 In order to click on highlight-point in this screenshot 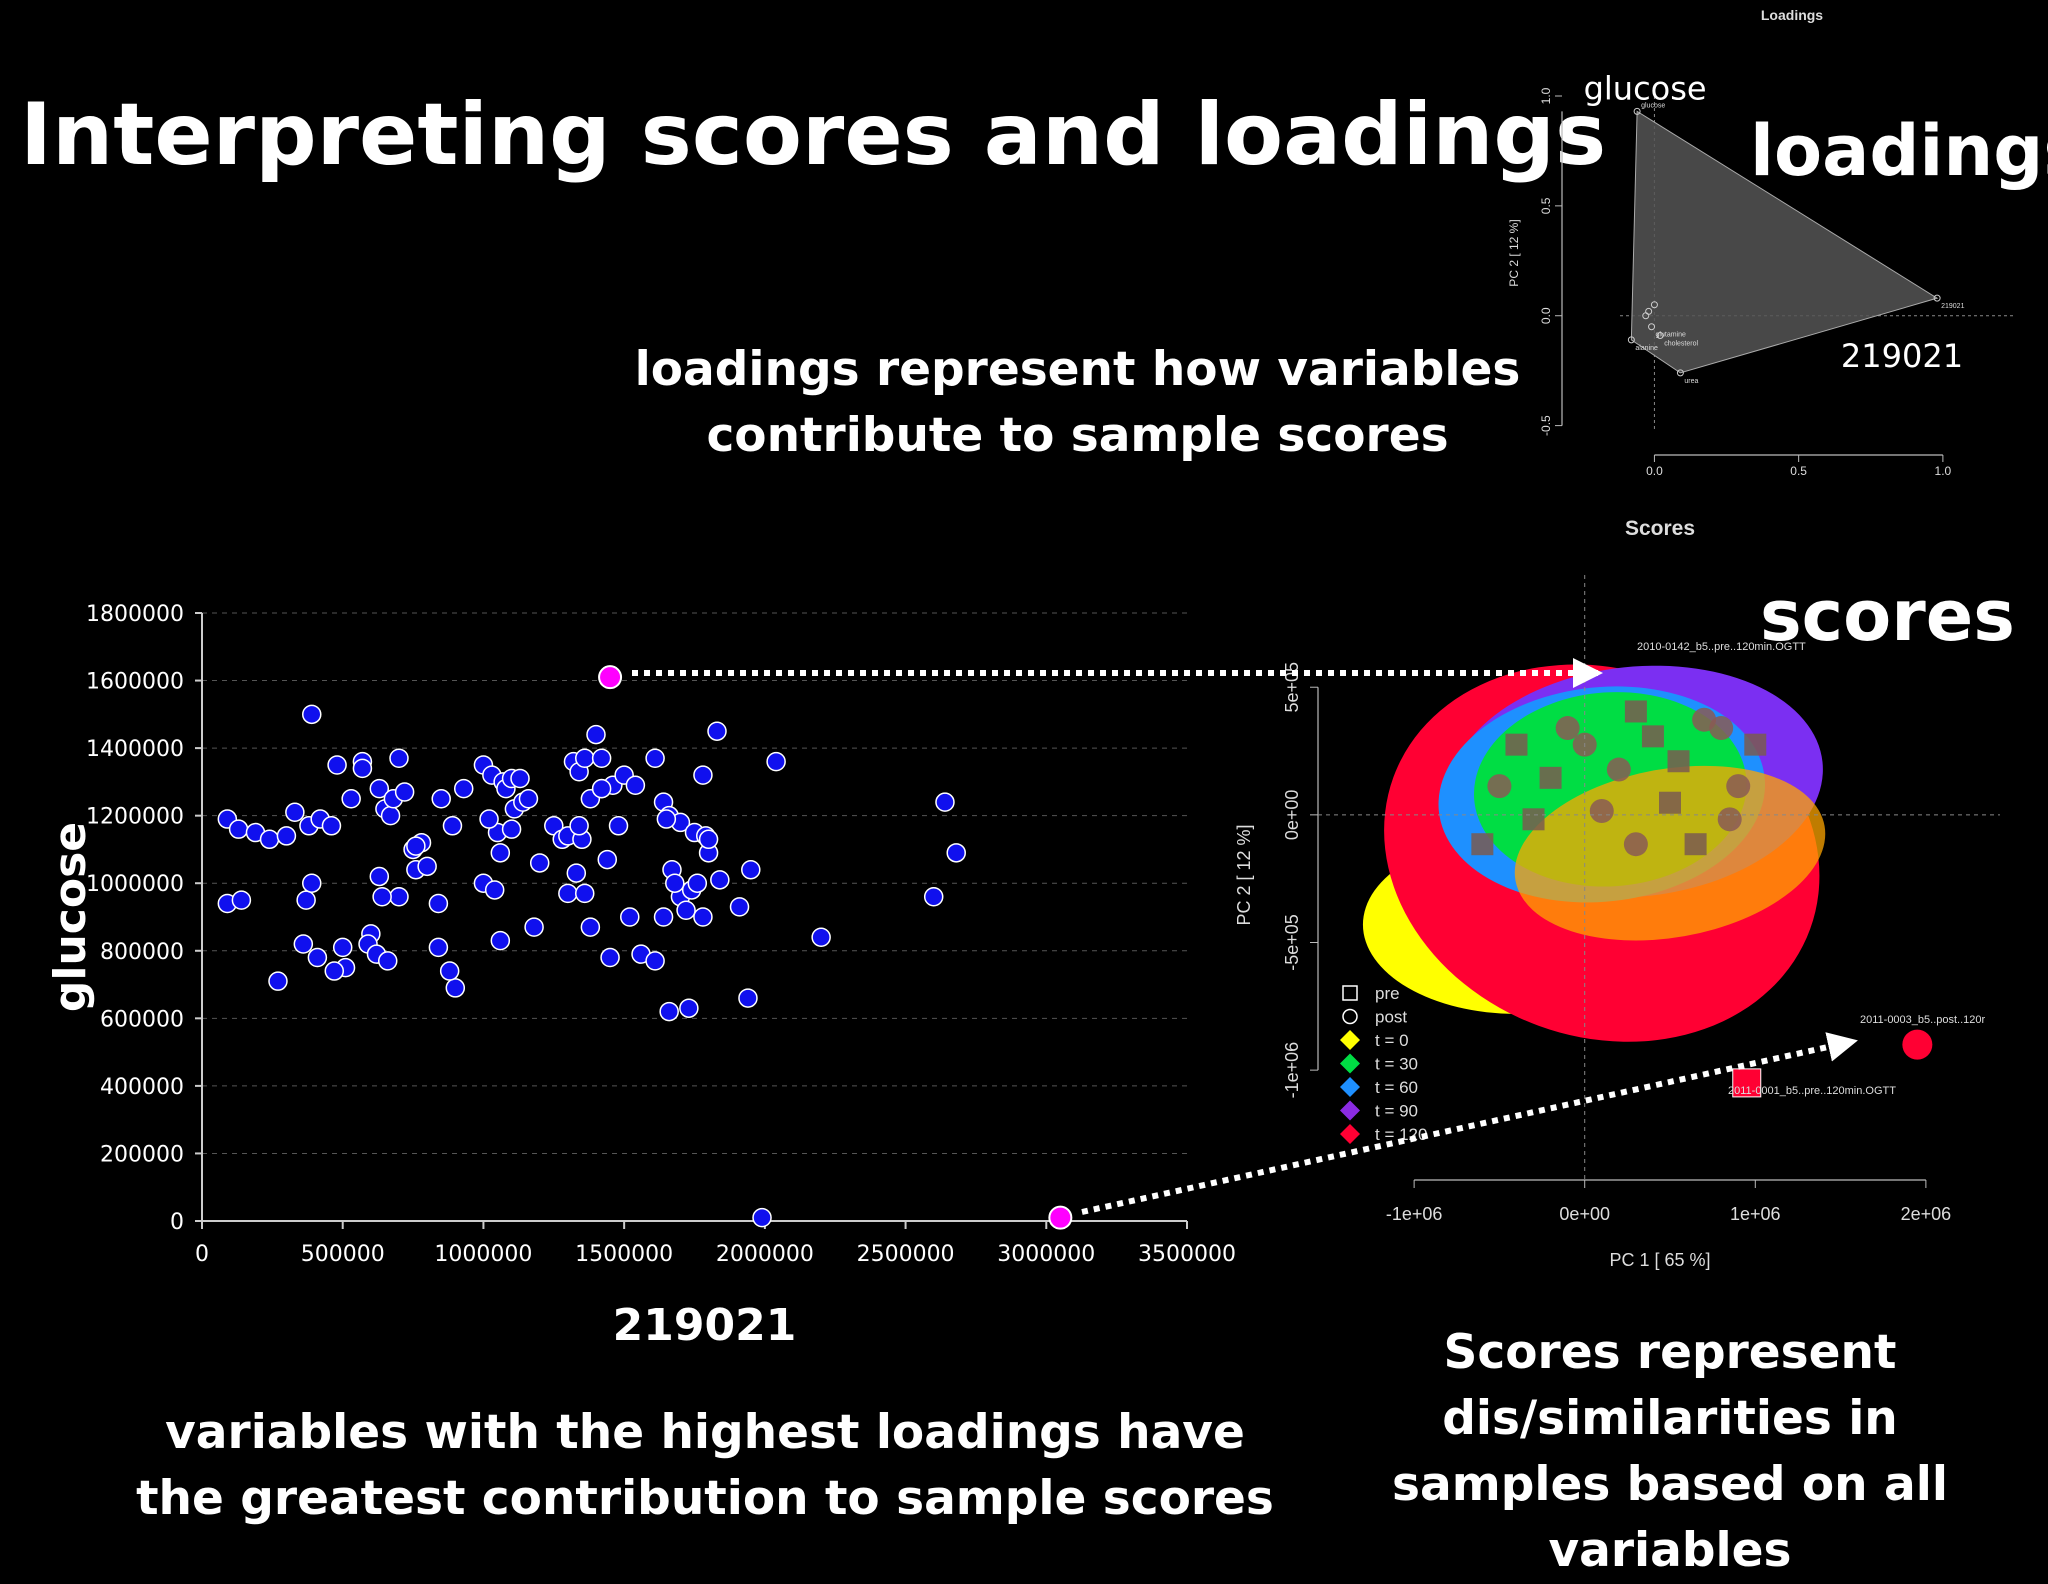, I will do `click(610, 677)`.